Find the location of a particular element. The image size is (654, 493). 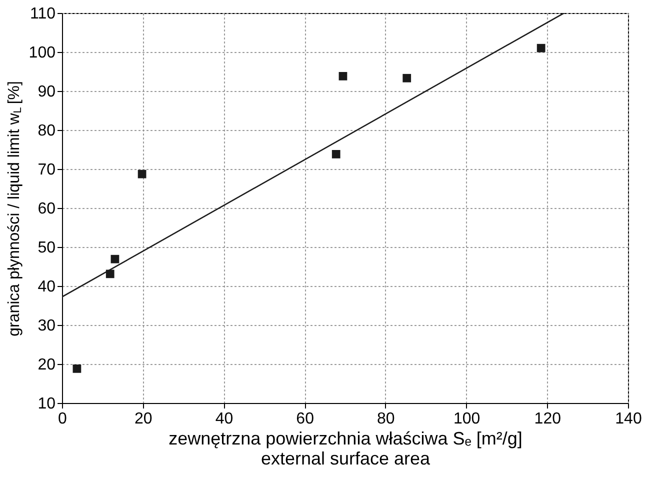

y-axis-title: granica płynności / liquid limit wL [%] is located at coordinates (15, 208).